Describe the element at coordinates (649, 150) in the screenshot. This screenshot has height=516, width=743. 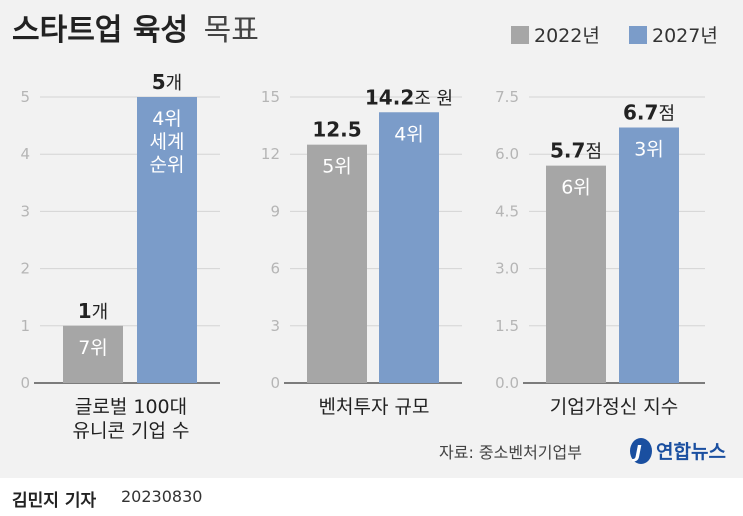
I see `bar-rank-label: 3위` at that location.